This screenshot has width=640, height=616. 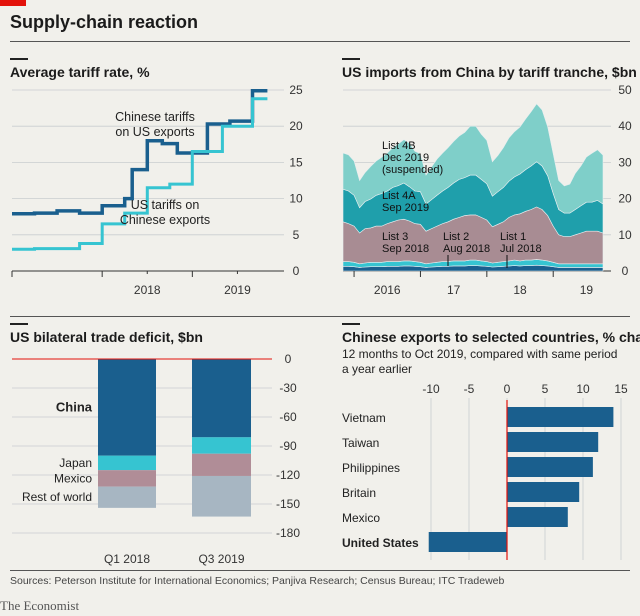 I want to click on category-label: Philippines, so click(x=371, y=468).